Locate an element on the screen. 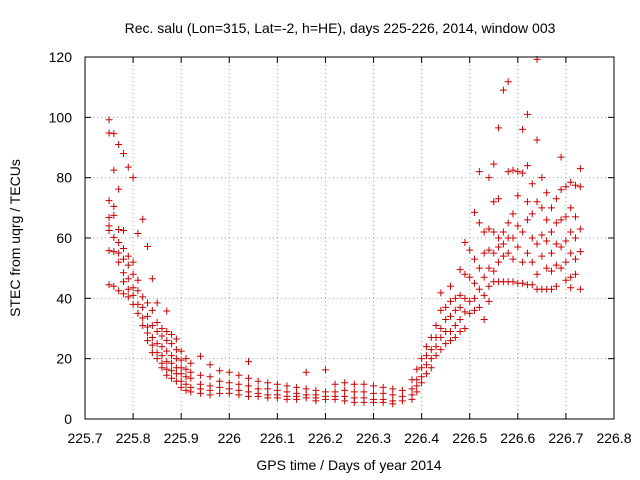  y-tick-label: 20 is located at coordinates (64, 359).